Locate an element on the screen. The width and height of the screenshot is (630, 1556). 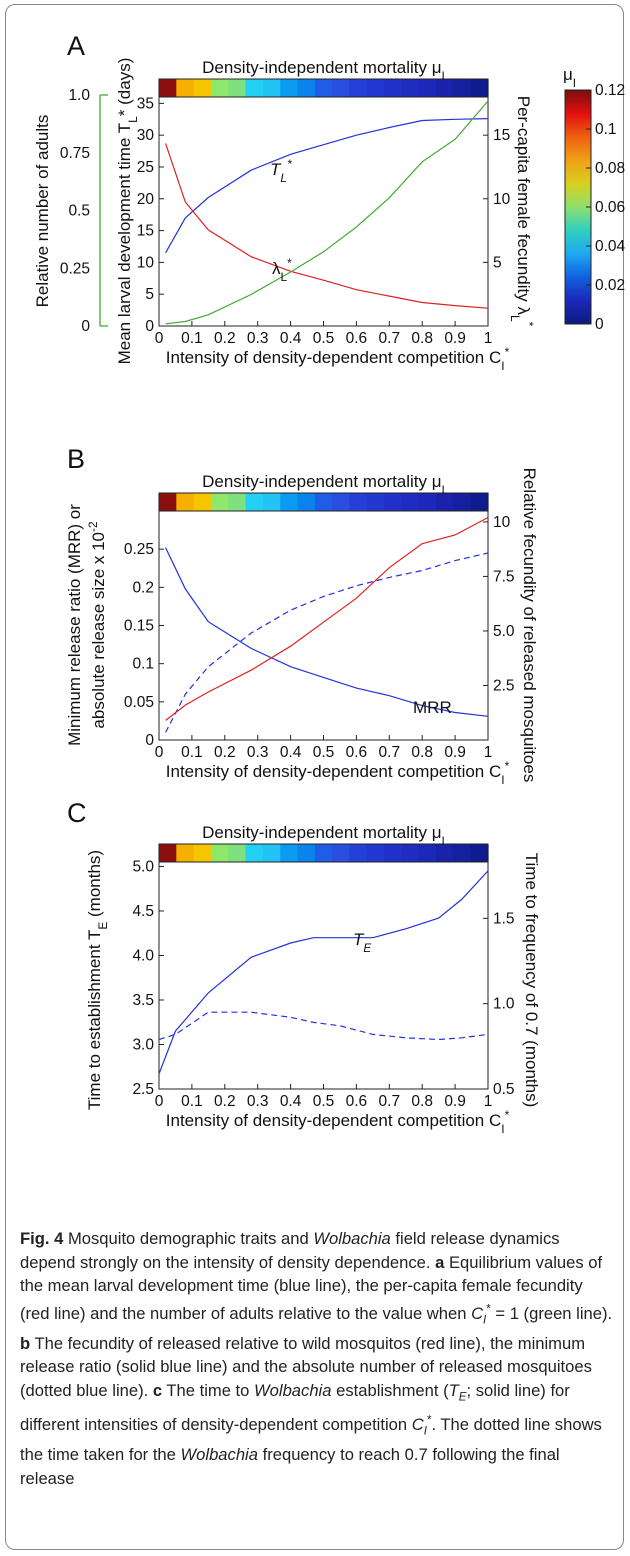
panel-a-x-tick-label: 0.8 is located at coordinates (422, 338).